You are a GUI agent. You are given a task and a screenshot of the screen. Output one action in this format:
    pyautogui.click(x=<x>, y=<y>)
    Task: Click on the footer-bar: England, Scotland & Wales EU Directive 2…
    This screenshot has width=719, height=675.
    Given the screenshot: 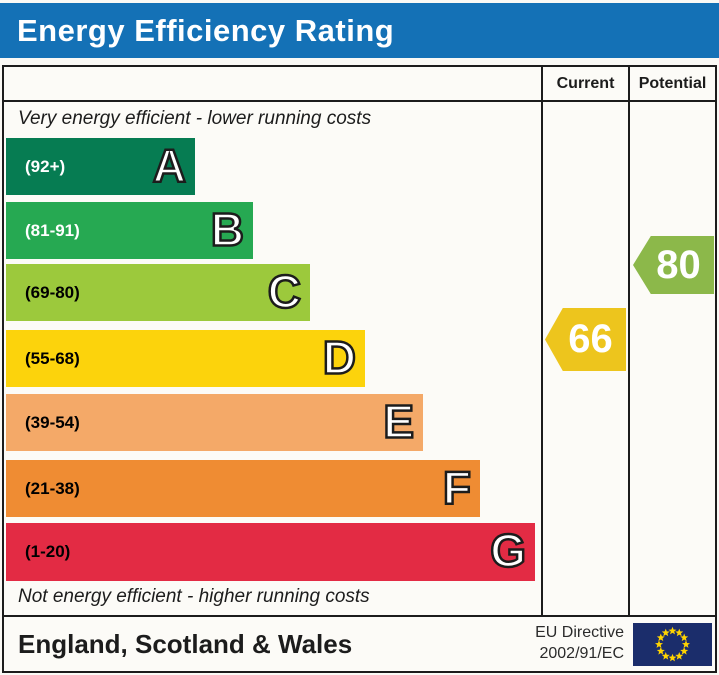 What is the action you would take?
    pyautogui.click(x=359, y=644)
    